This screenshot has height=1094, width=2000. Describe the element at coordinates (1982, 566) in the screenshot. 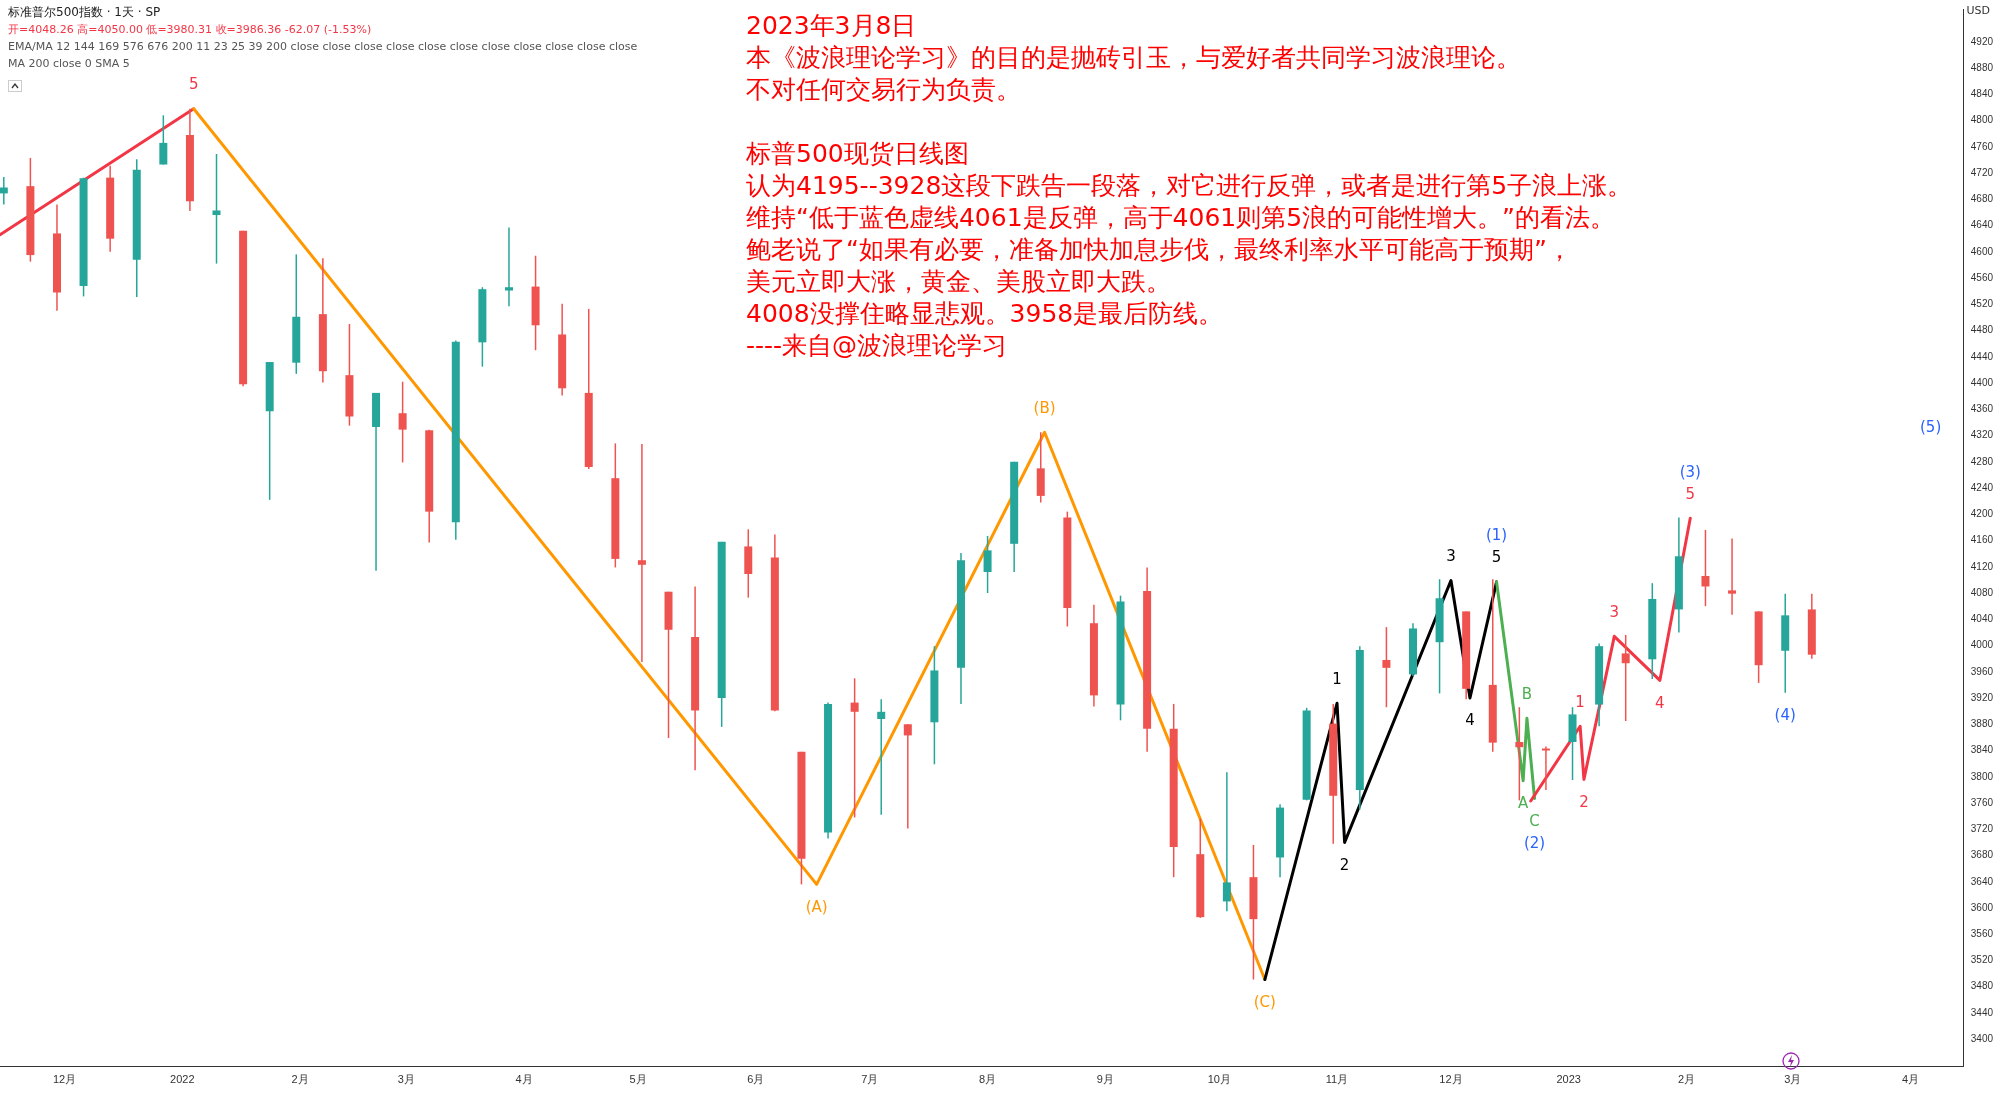

I see `y-tick-label: 4120` at that location.